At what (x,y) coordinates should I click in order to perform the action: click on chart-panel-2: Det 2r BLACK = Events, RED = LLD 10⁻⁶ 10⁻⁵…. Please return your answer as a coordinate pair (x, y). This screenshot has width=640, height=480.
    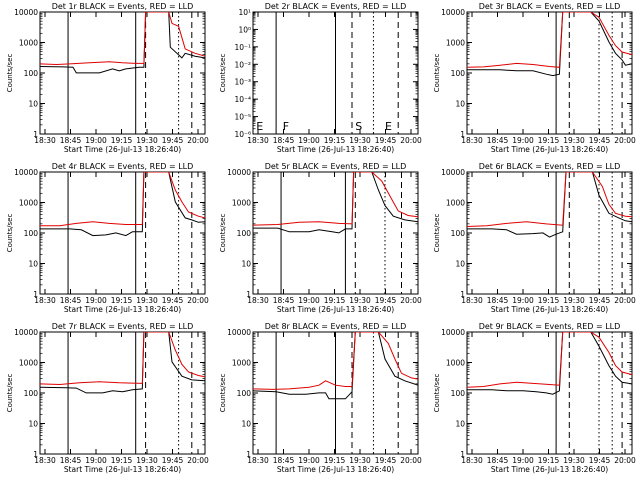
    Looking at the image, I should click on (320, 78).